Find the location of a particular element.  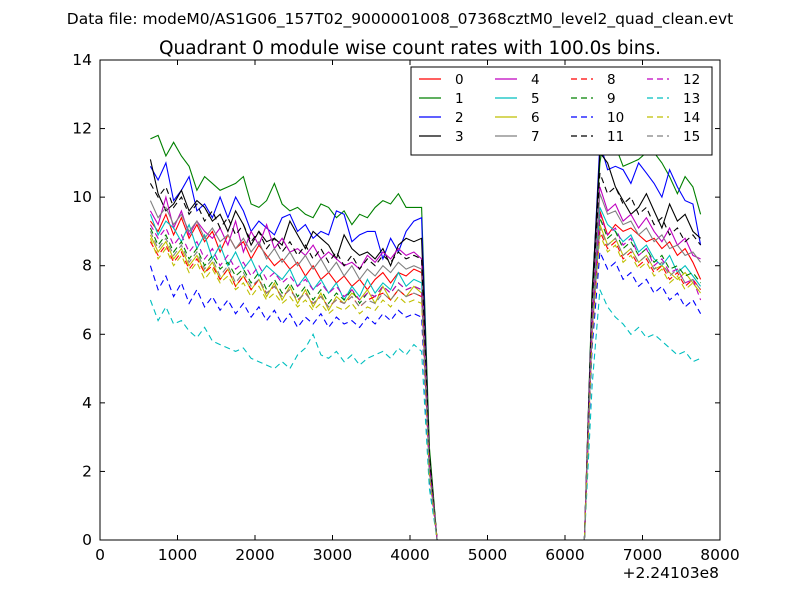

y-tick-label: 8 is located at coordinates (87, 266).